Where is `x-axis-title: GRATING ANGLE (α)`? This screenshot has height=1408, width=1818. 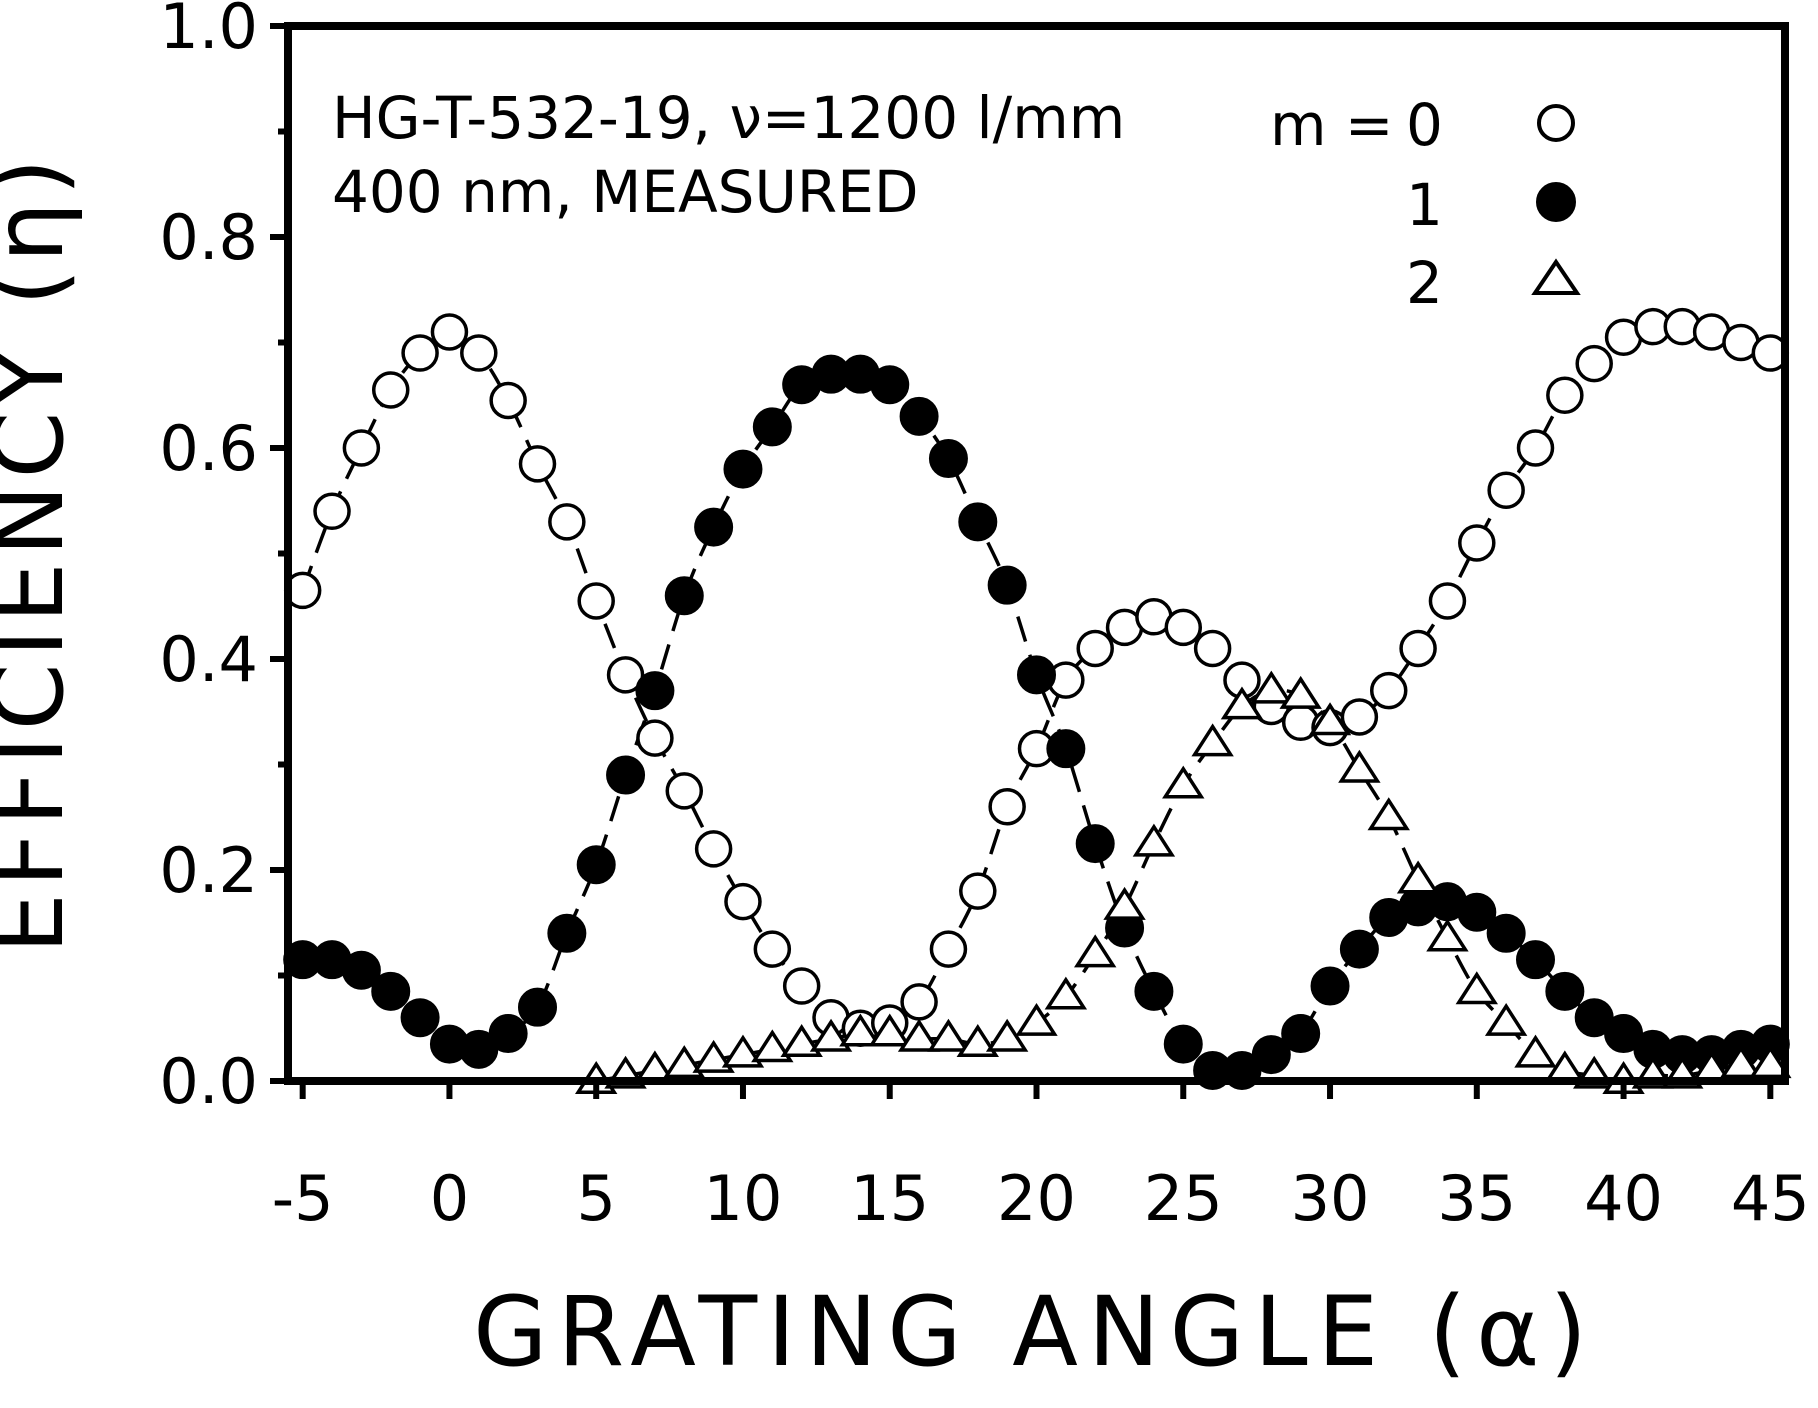 x-axis-title: GRATING ANGLE (α) is located at coordinates (1035, 1332).